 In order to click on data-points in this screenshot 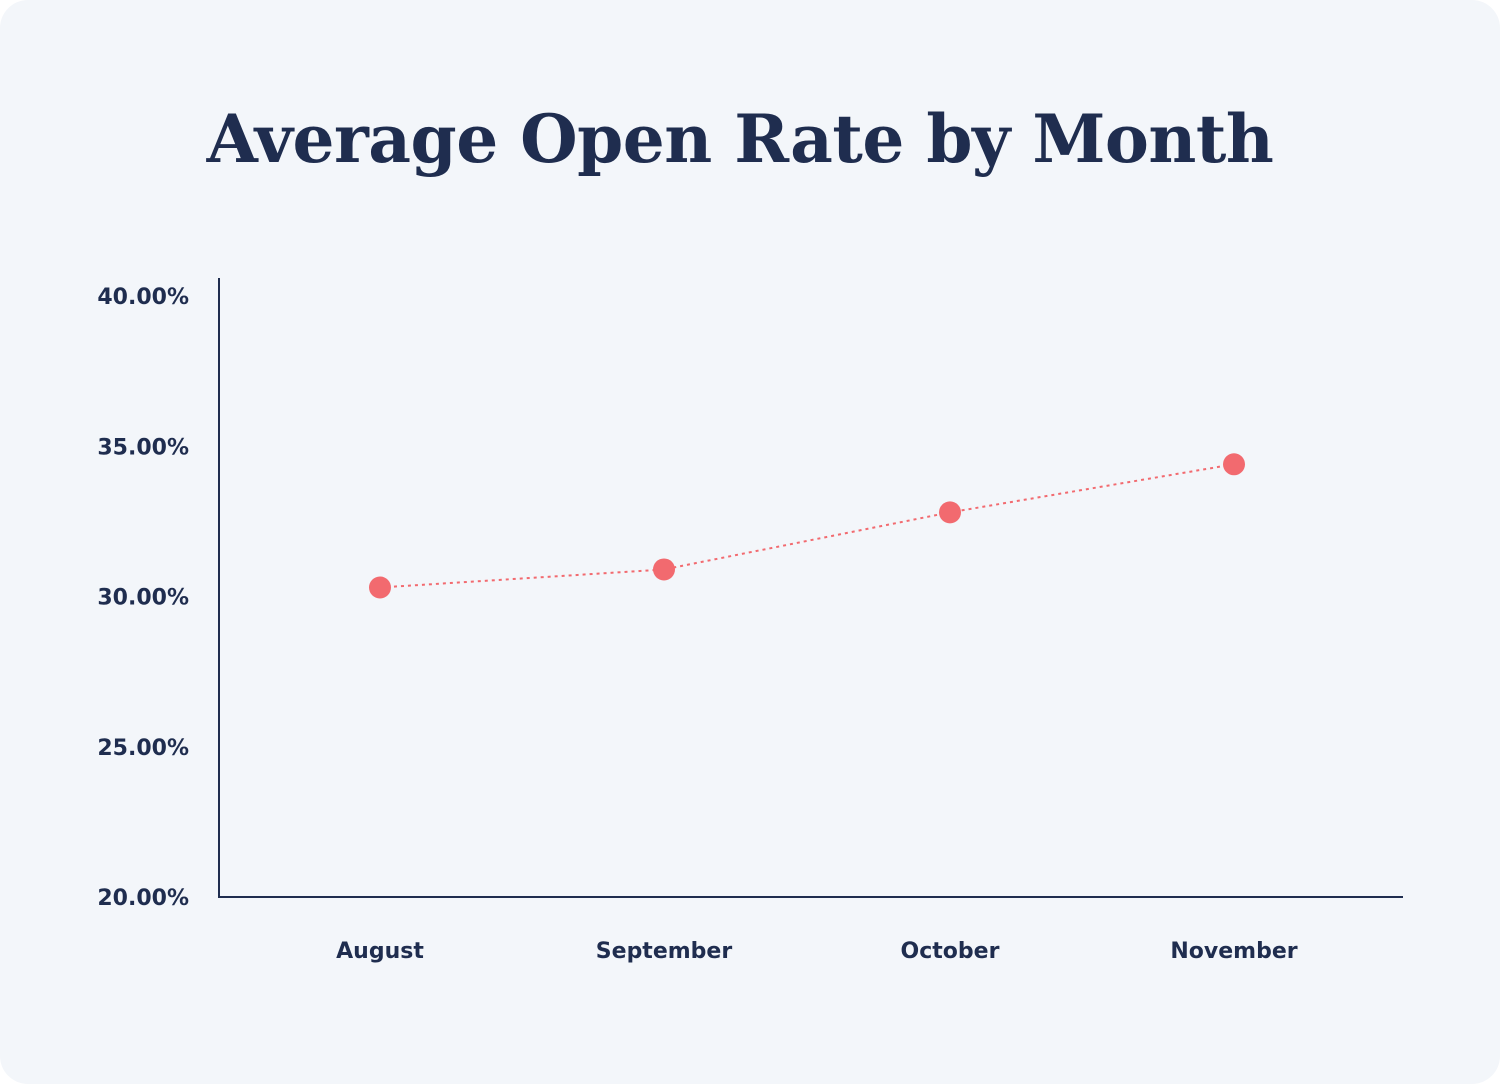, I will do `click(807, 526)`.